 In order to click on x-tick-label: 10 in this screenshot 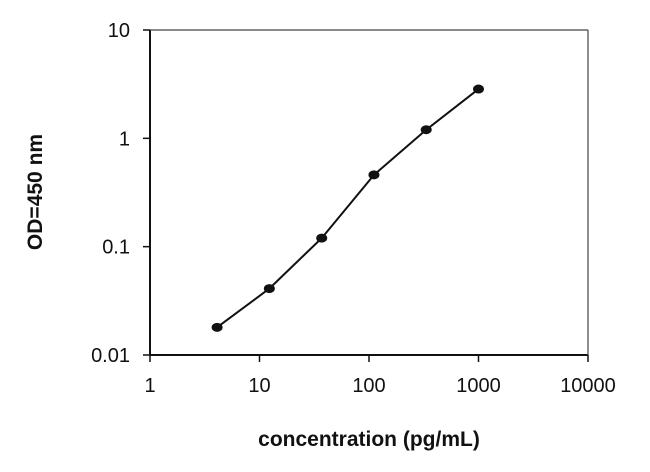, I will do `click(259, 386)`.